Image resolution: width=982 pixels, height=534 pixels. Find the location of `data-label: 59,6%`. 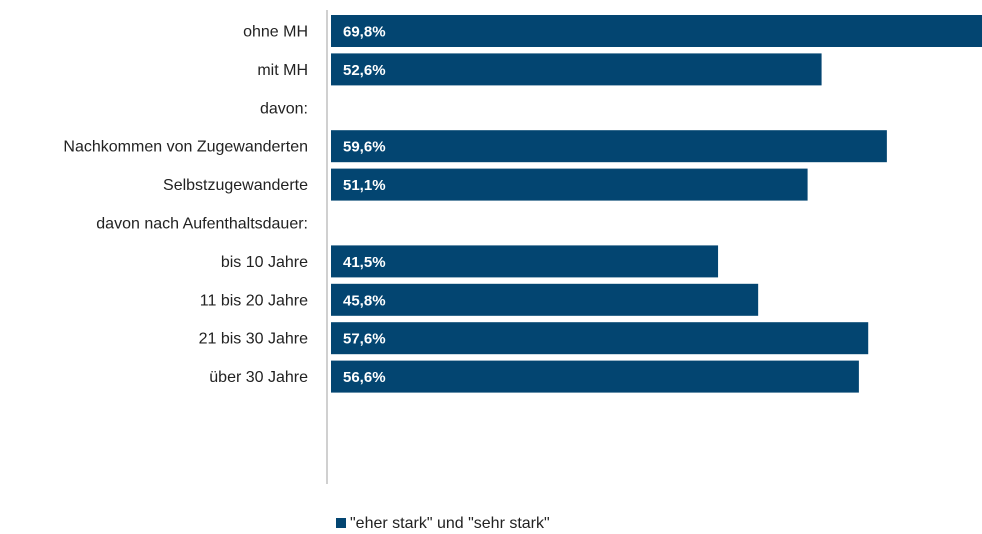

data-label: 59,6% is located at coordinates (364, 147).